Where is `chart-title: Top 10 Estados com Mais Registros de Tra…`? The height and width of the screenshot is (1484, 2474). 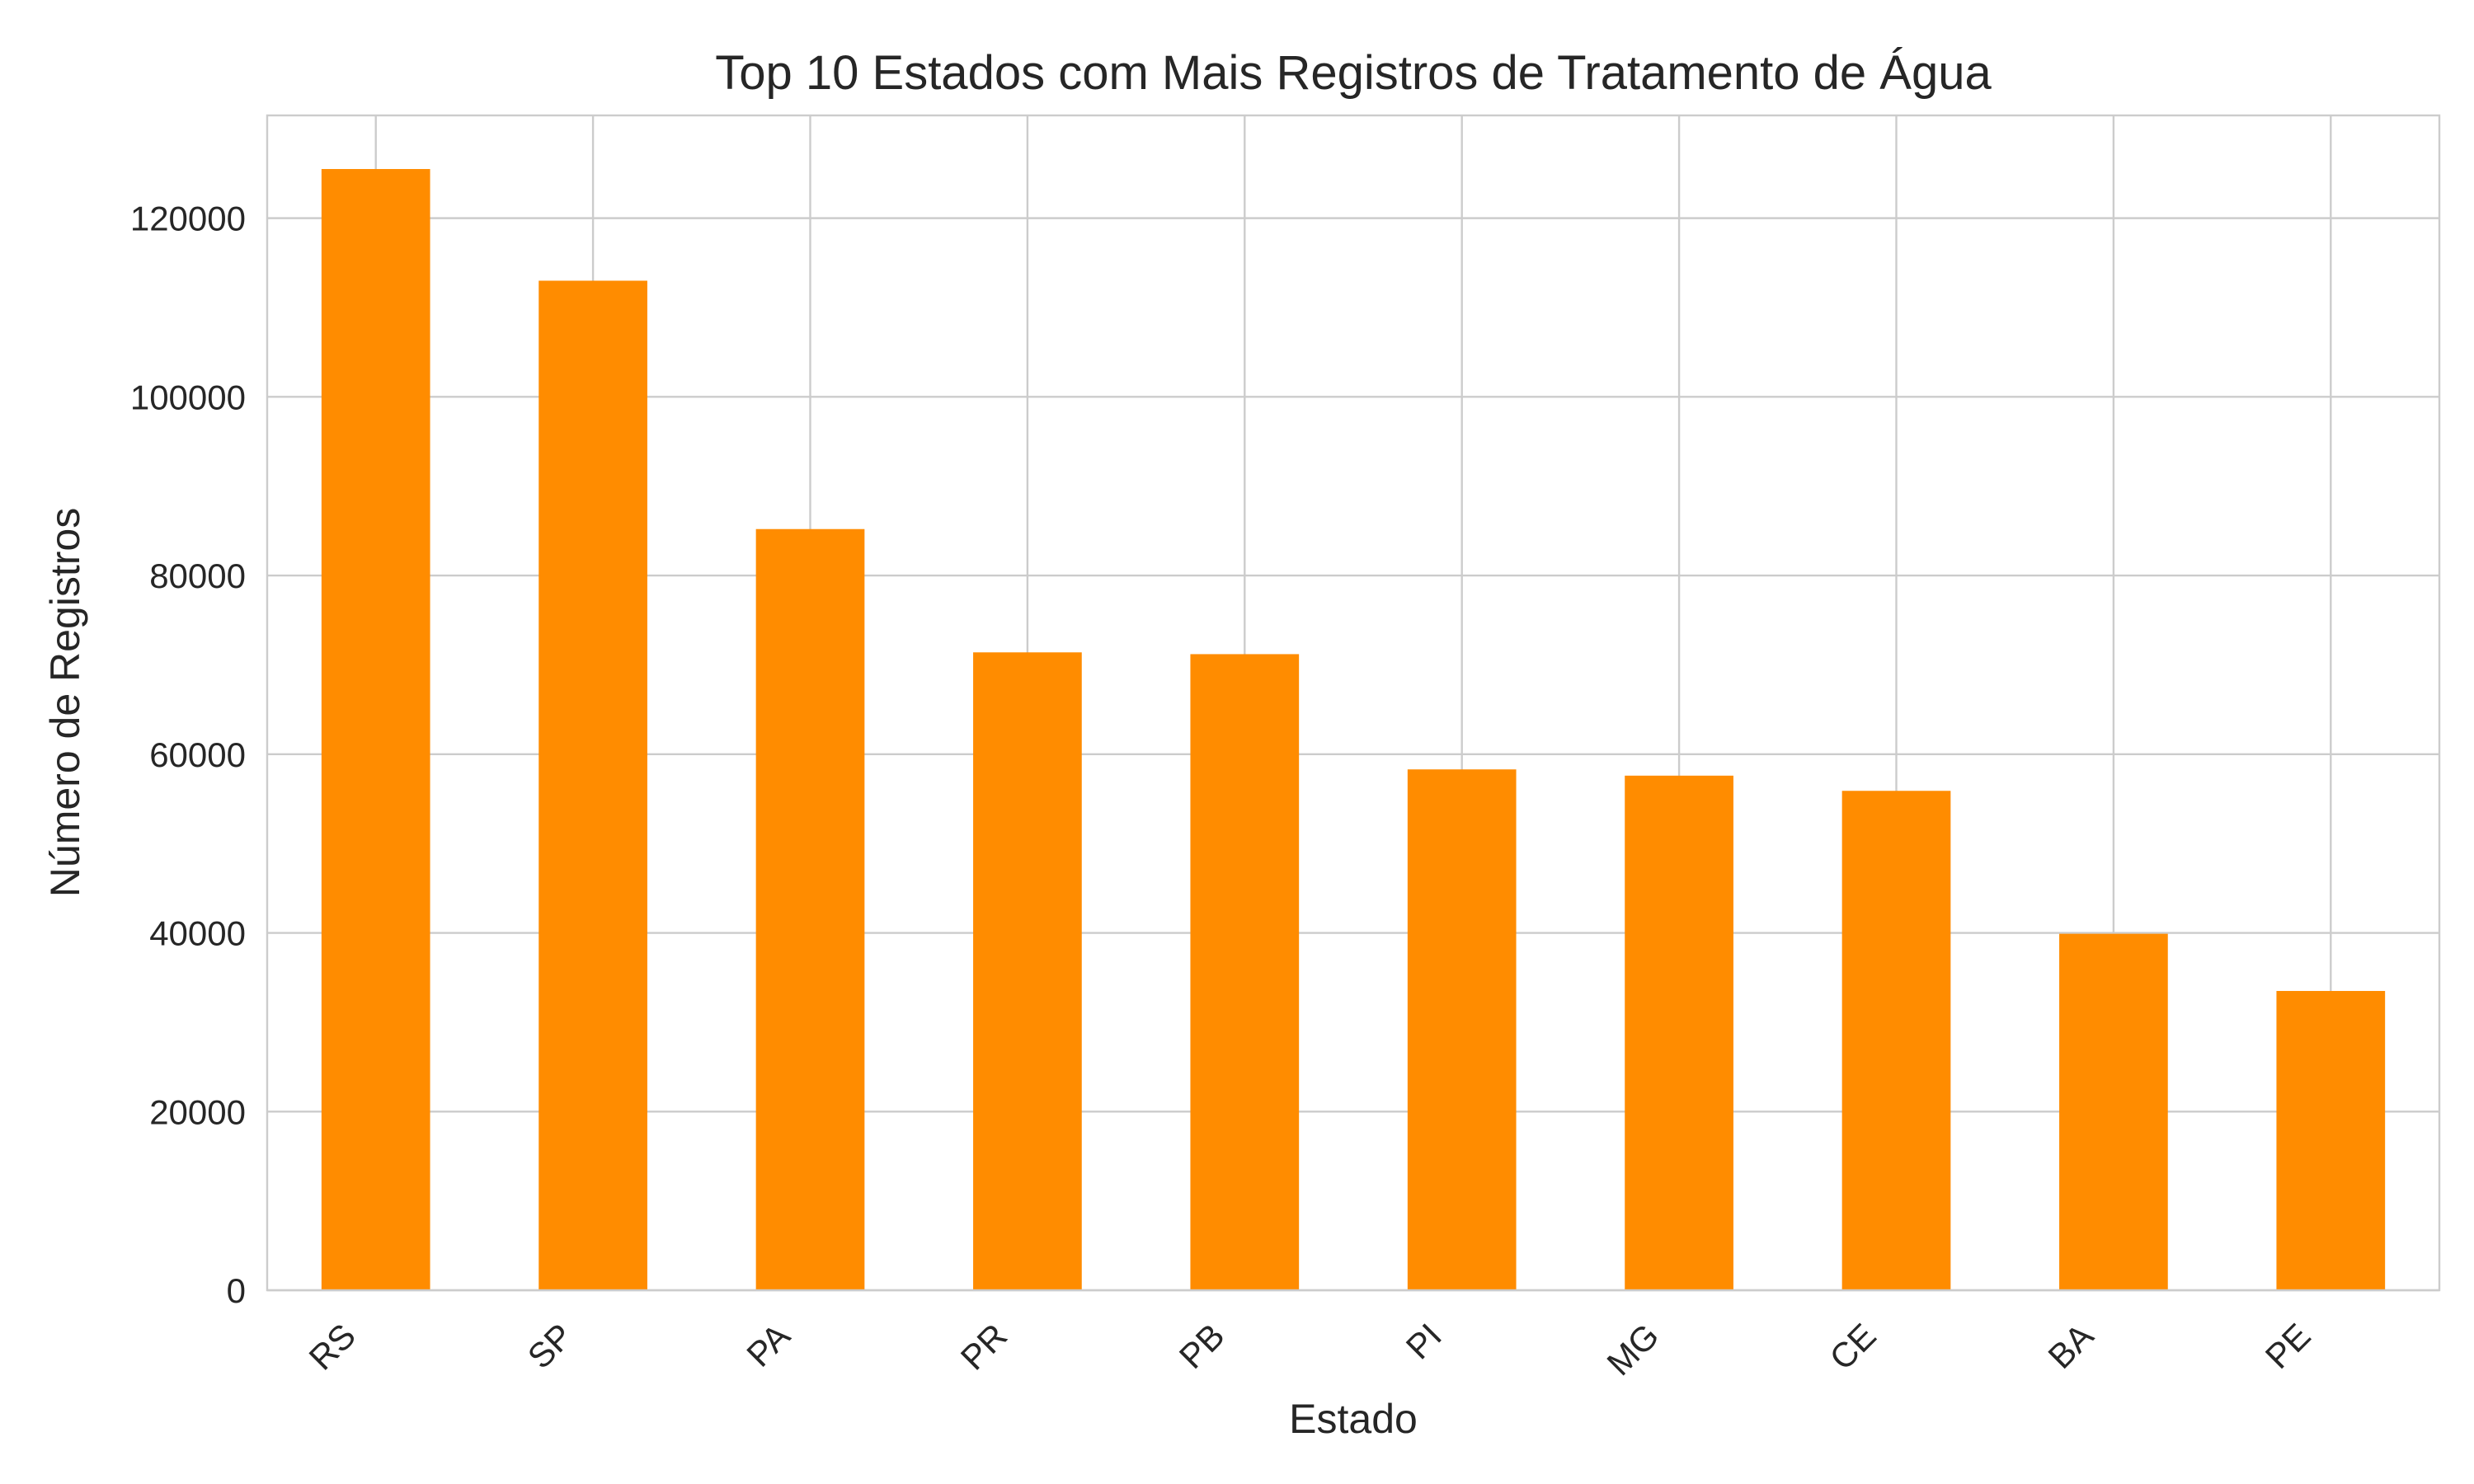 chart-title: Top 10 Estados com Mais Registros de Tra… is located at coordinates (1353, 73).